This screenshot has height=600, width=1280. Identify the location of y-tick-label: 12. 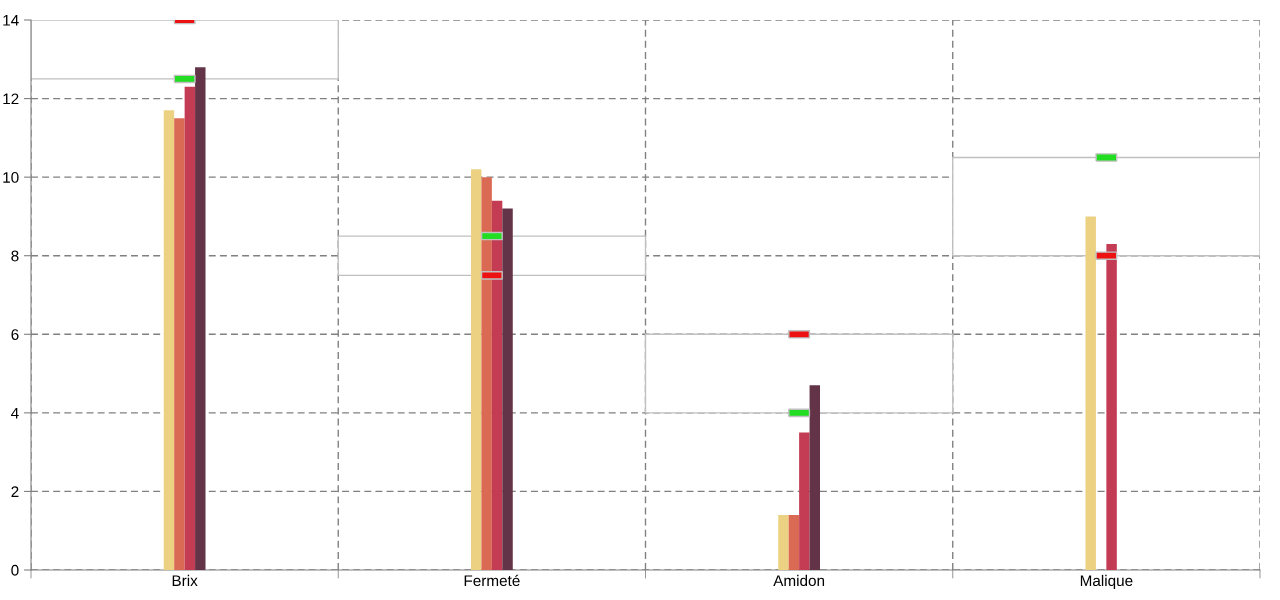
(11, 99).